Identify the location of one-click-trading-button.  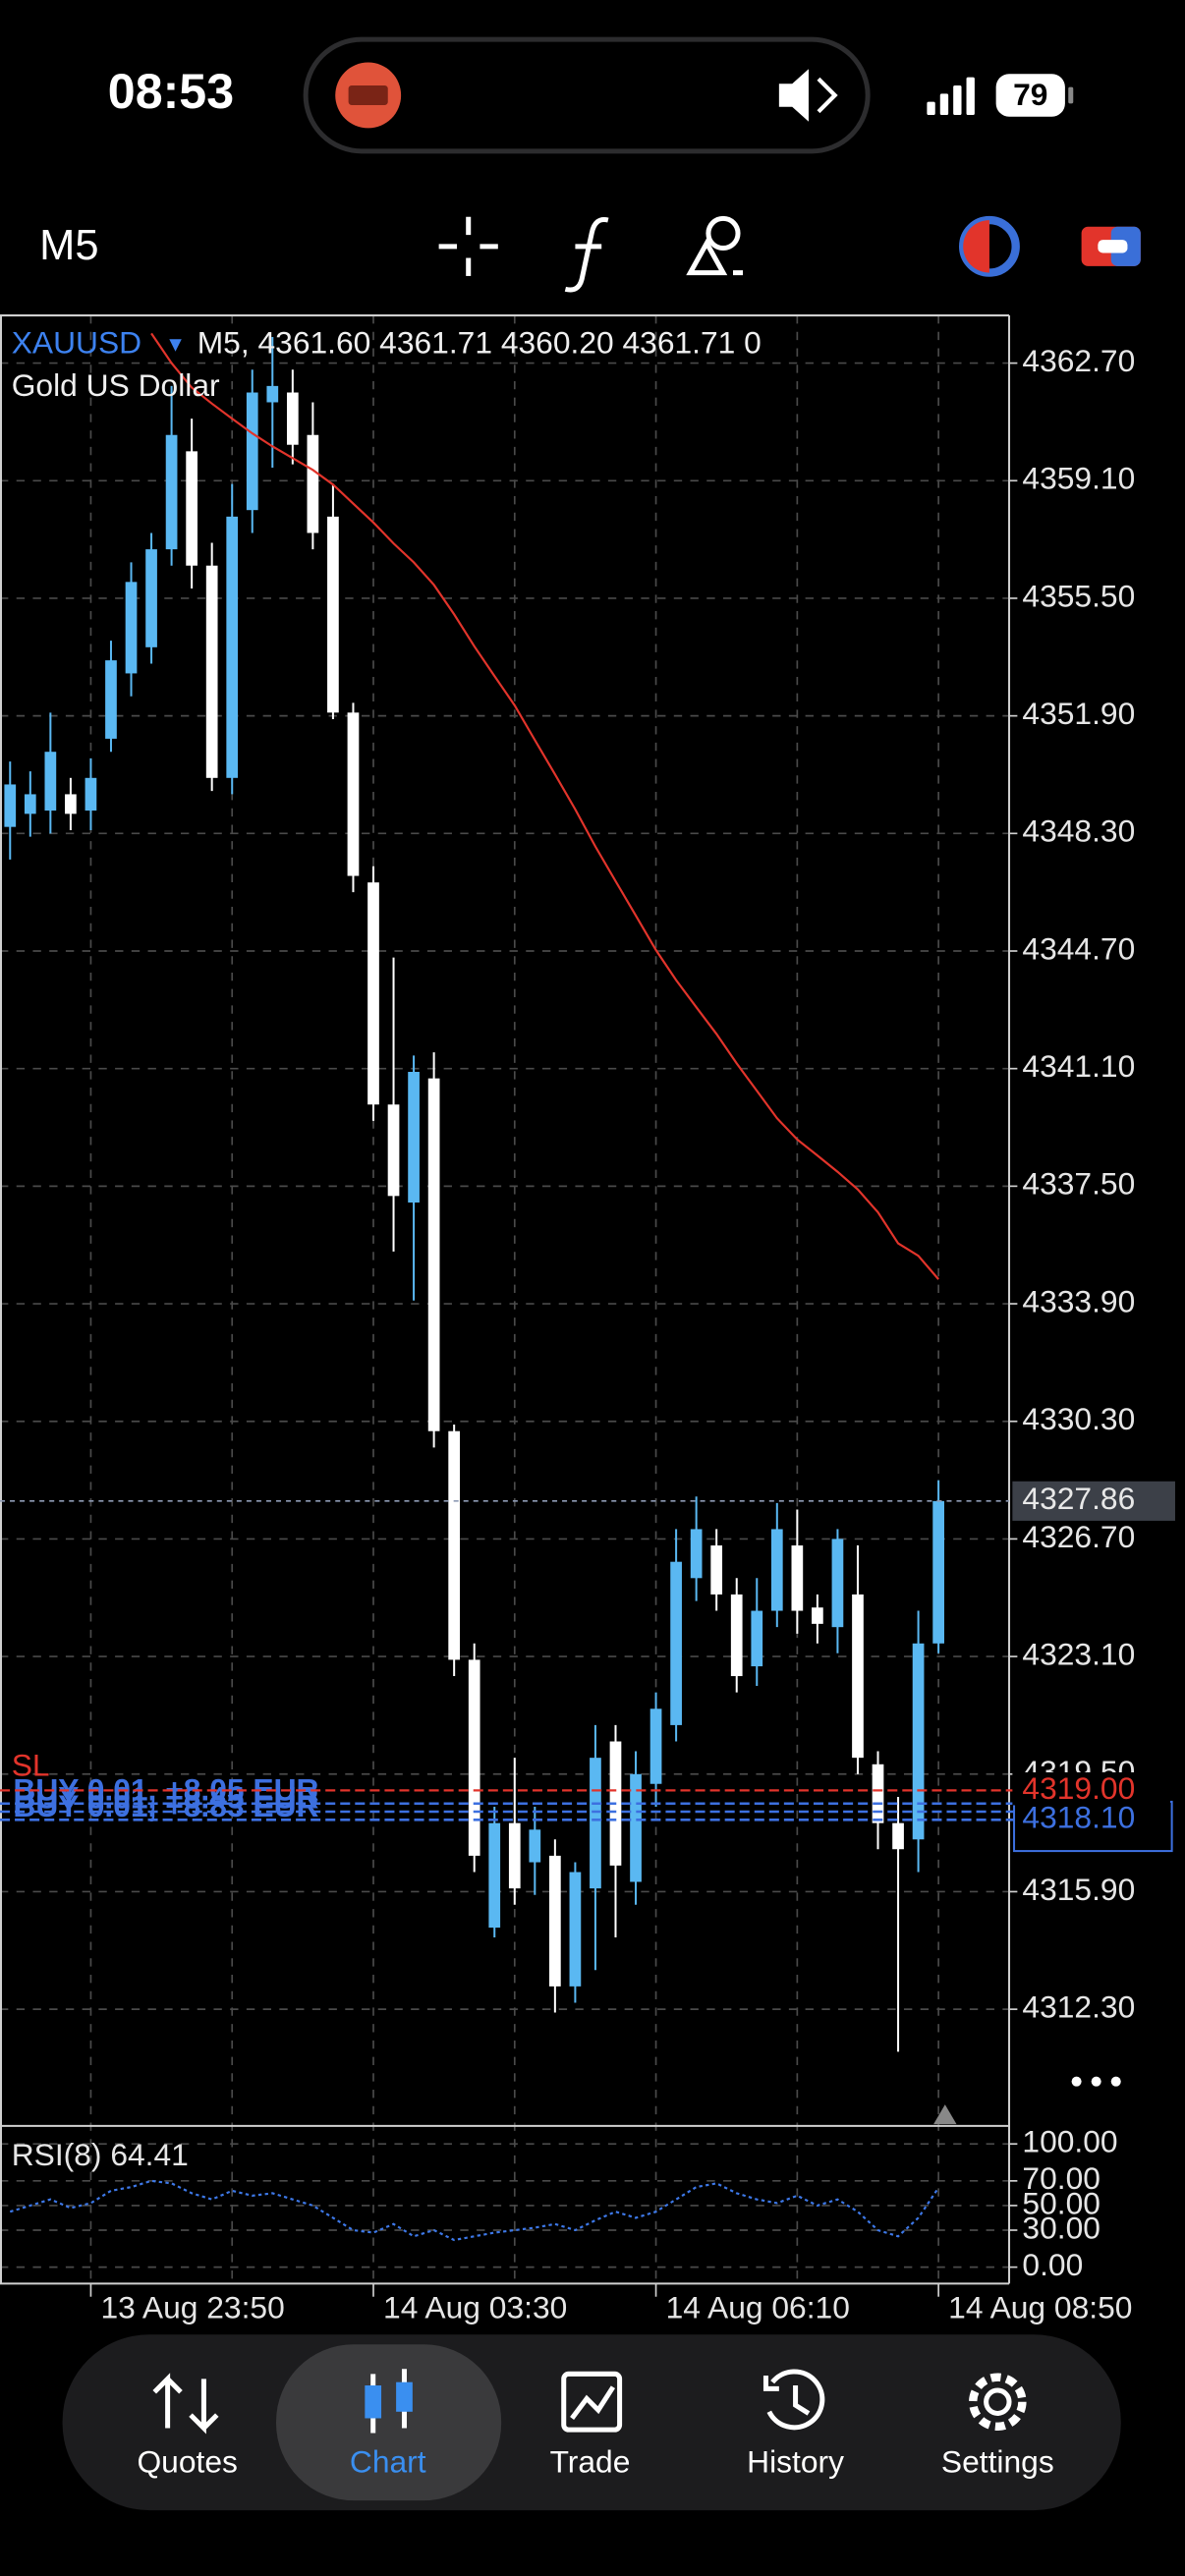
(990, 246).